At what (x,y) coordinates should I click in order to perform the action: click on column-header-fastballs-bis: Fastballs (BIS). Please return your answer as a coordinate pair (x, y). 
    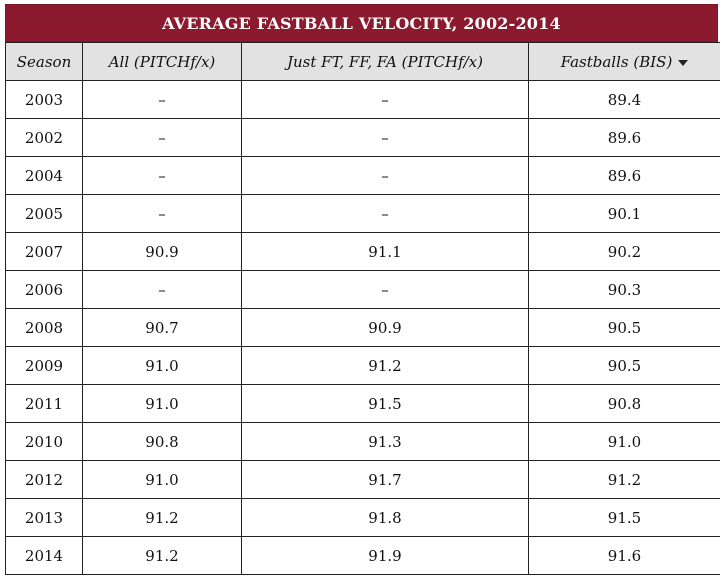
    Looking at the image, I should click on (624, 62).